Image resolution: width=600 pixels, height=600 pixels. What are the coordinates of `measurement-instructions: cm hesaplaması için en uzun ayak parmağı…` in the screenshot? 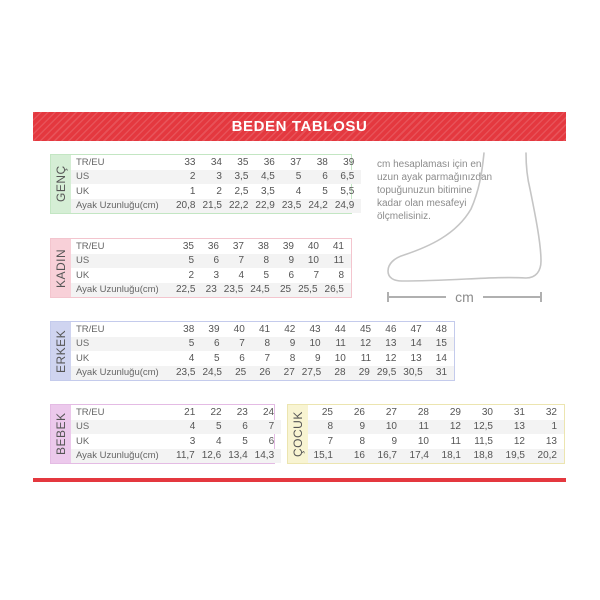 It's located at (435, 190).